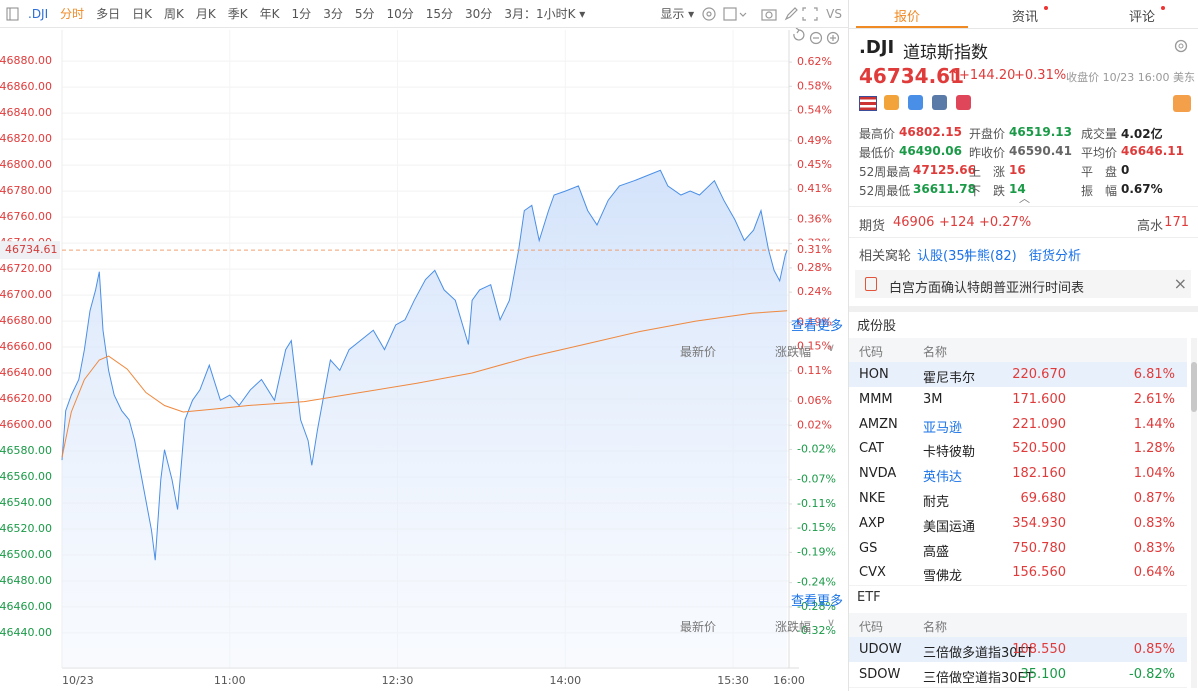  Describe the element at coordinates (1039, 399) in the screenshot. I see `price: 171.600` at that location.